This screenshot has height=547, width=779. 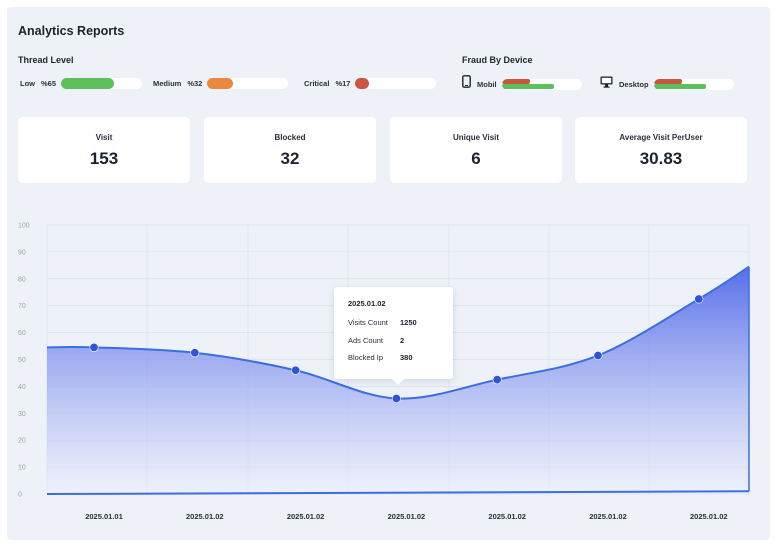 I want to click on threat-level-medium: Medium %32, so click(x=221, y=83).